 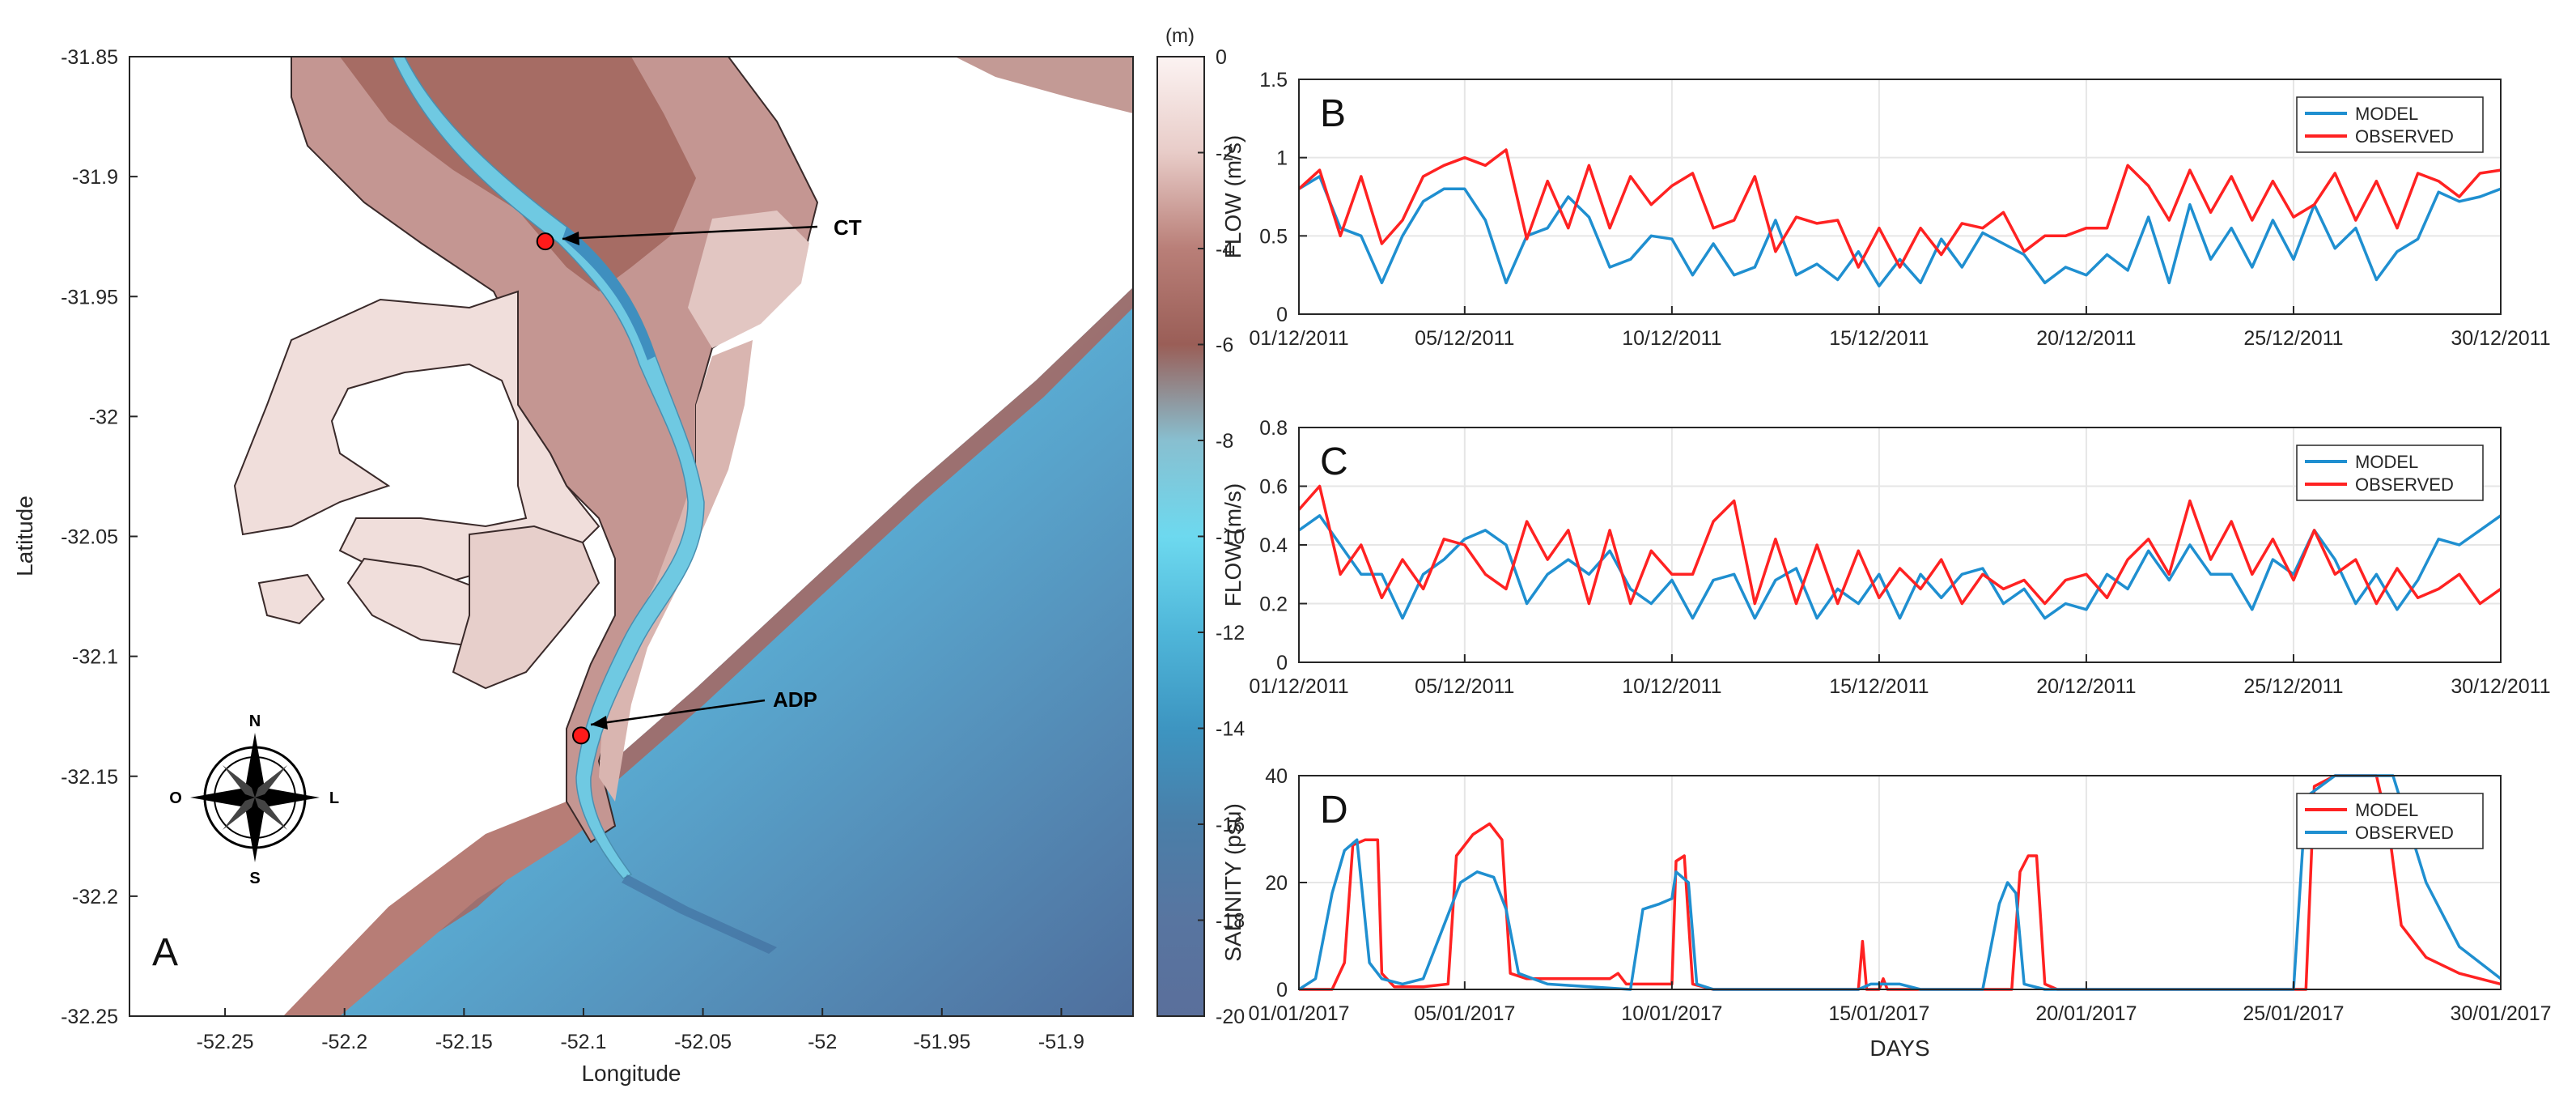 What do you see at coordinates (1180, 536) in the screenshot?
I see `colorbar` at bounding box center [1180, 536].